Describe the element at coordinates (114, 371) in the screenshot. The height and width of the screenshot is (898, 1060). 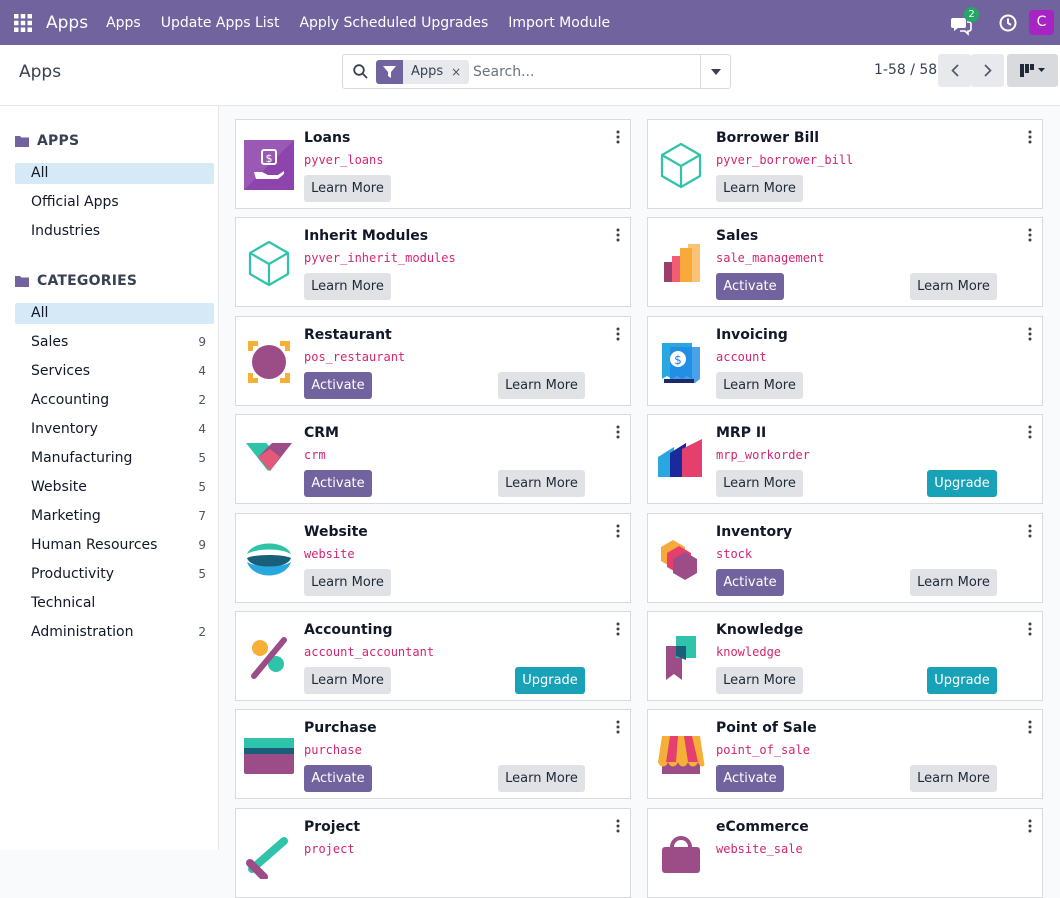
I see `category-item: Services 4` at that location.